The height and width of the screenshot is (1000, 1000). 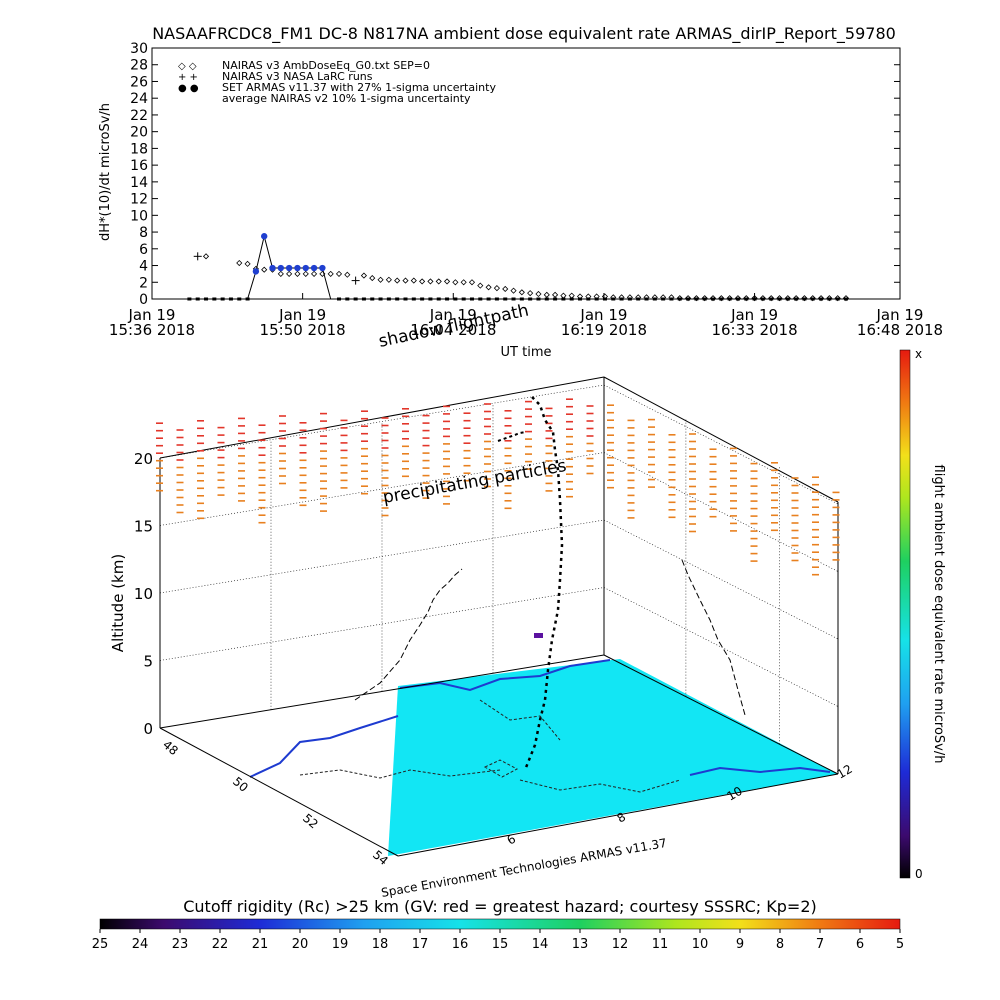 What do you see at coordinates (139, 99) in the screenshot?
I see `top-y-tick-label: 24` at bounding box center [139, 99].